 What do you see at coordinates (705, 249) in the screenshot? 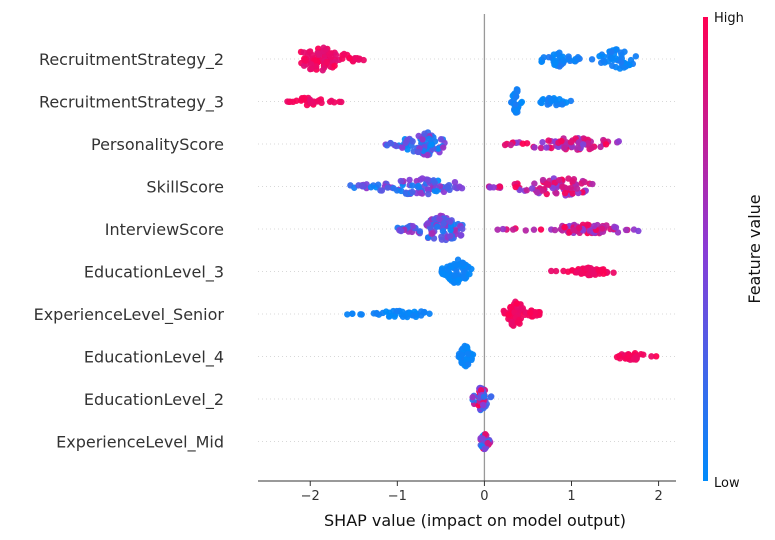
I see `colorbar-gradient` at bounding box center [705, 249].